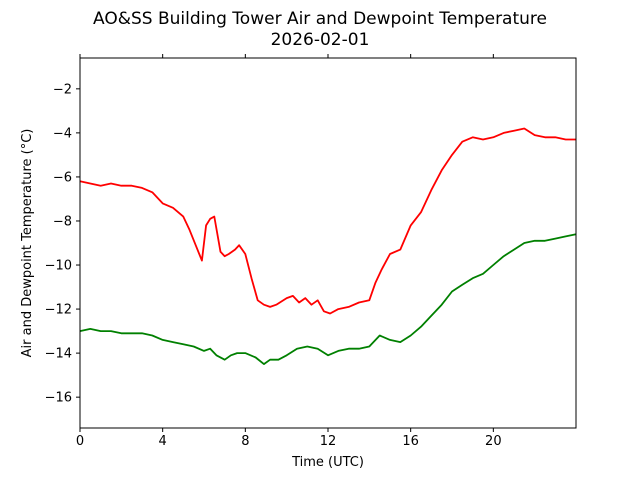  What do you see at coordinates (62, 221) in the screenshot?
I see `y-tick-label: −8` at bounding box center [62, 221].